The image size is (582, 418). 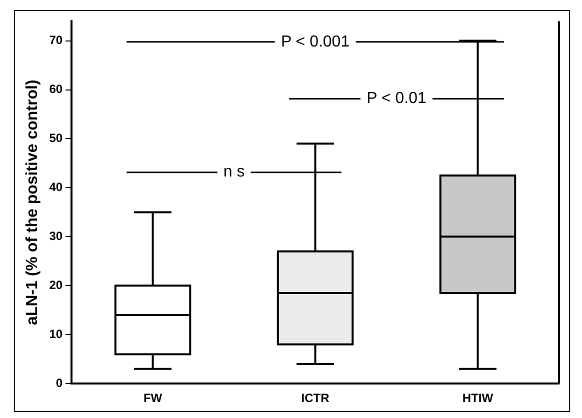 What do you see at coordinates (56, 333) in the screenshot?
I see `y-tick-label: 10` at bounding box center [56, 333].